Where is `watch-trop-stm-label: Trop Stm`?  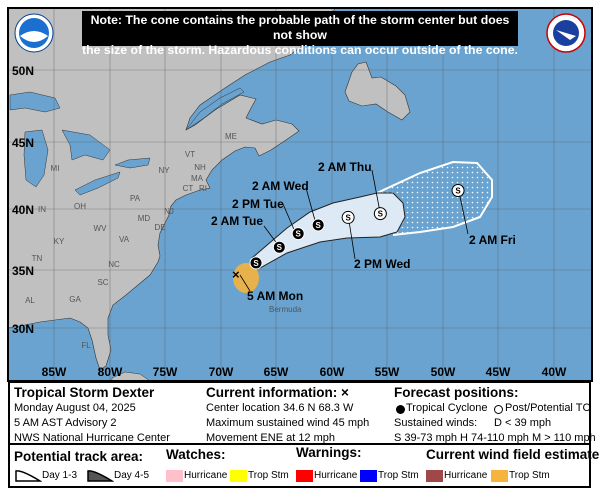 watch-trop-stm-label: Trop Stm is located at coordinates (268, 475).